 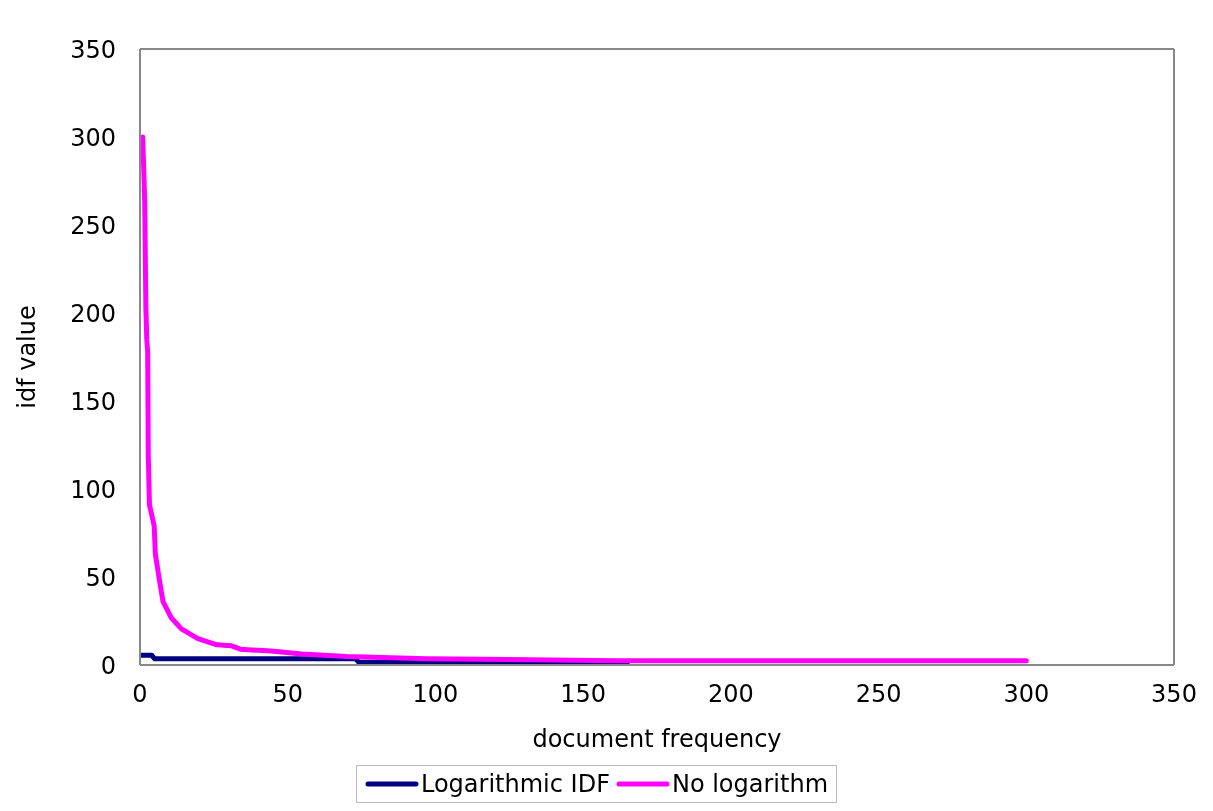 What do you see at coordinates (93, 401) in the screenshot?
I see `y-tick-label: 150` at bounding box center [93, 401].